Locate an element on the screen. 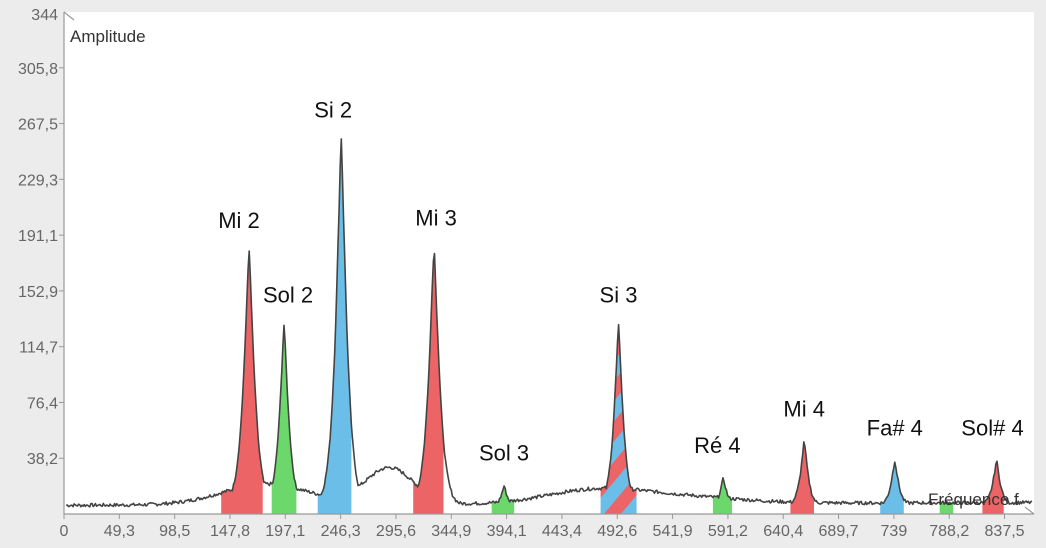 The width and height of the screenshot is (1046, 548). y-tick-label: 38,2 is located at coordinates (42, 459).